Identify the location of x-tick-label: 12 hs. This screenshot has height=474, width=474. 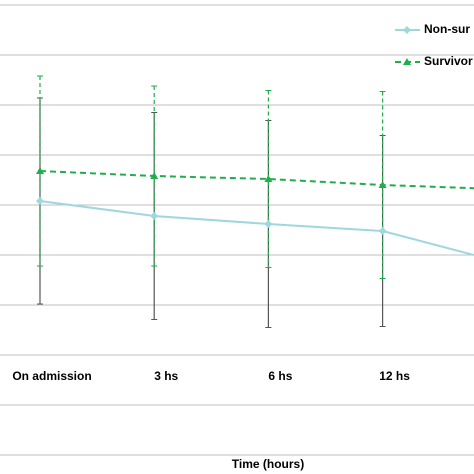
(394, 376).